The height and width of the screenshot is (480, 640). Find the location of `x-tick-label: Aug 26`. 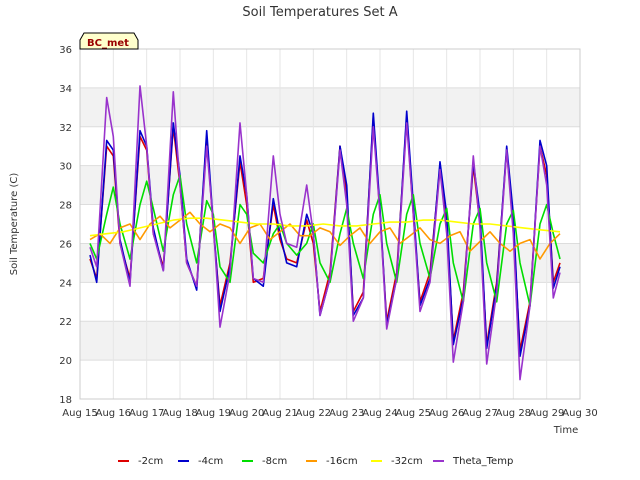

x-tick-label: Aug 26 is located at coordinates (446, 413).